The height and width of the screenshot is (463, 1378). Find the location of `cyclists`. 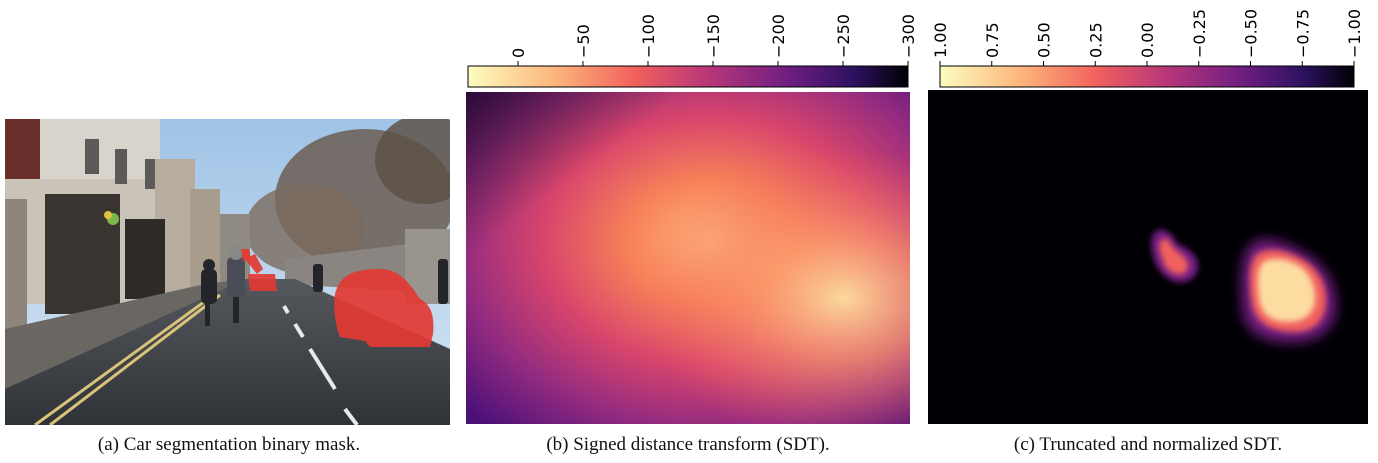

cyclists is located at coordinates (324, 286).